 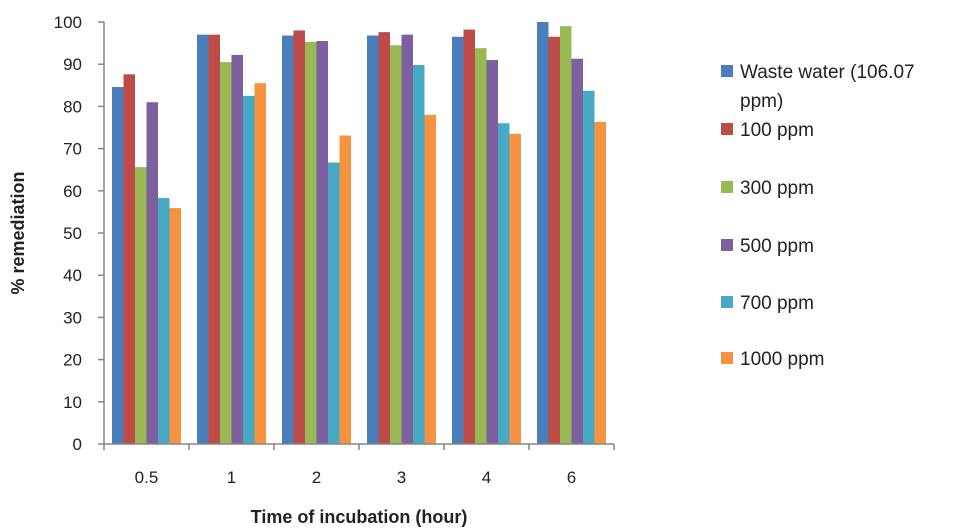 I want to click on y-tick-label: 80, so click(x=72, y=106).